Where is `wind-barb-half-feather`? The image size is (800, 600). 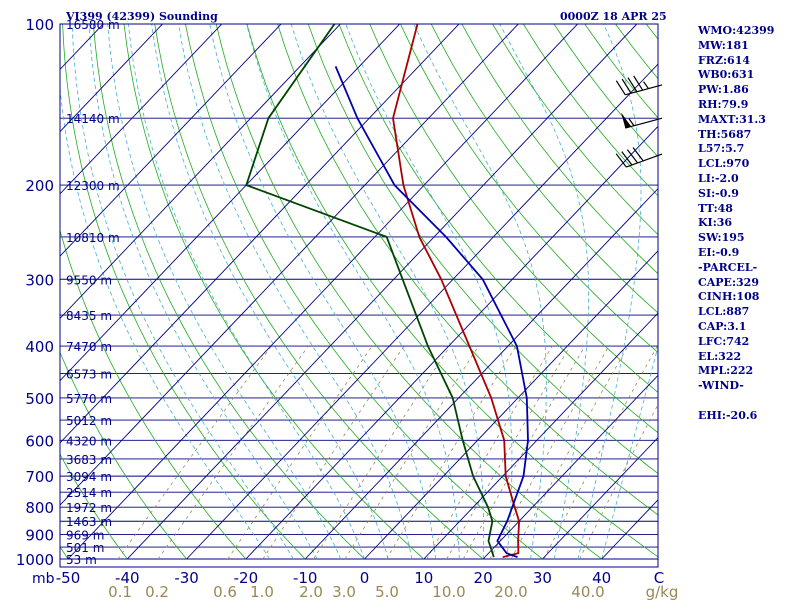 wind-barb-half-feather is located at coordinates (646, 85).